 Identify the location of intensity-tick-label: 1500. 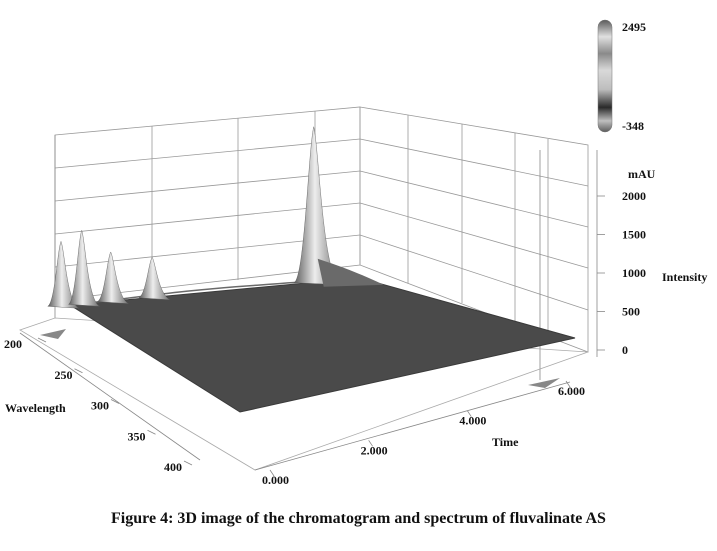
(634, 235).